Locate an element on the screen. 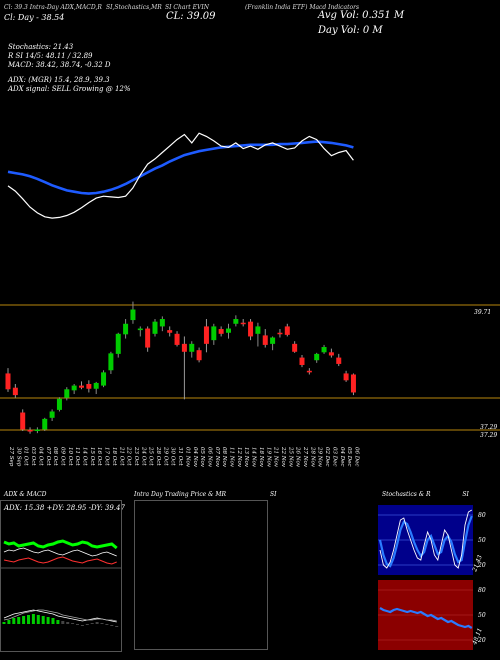 The height and width of the screenshot is (660, 500). date-tick-label: 22 Oct is located at coordinates (129, 456).